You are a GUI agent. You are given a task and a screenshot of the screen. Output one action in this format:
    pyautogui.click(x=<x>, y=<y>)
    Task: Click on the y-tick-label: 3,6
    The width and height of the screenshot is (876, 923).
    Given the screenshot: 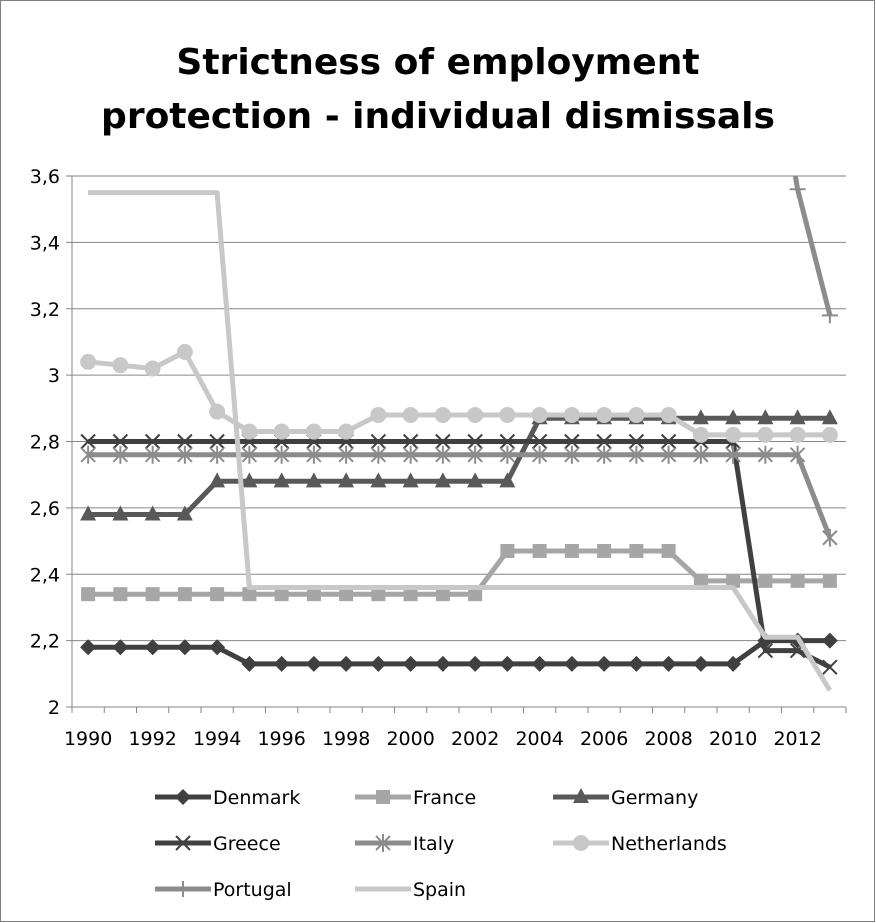 What is the action you would take?
    pyautogui.click(x=45, y=177)
    